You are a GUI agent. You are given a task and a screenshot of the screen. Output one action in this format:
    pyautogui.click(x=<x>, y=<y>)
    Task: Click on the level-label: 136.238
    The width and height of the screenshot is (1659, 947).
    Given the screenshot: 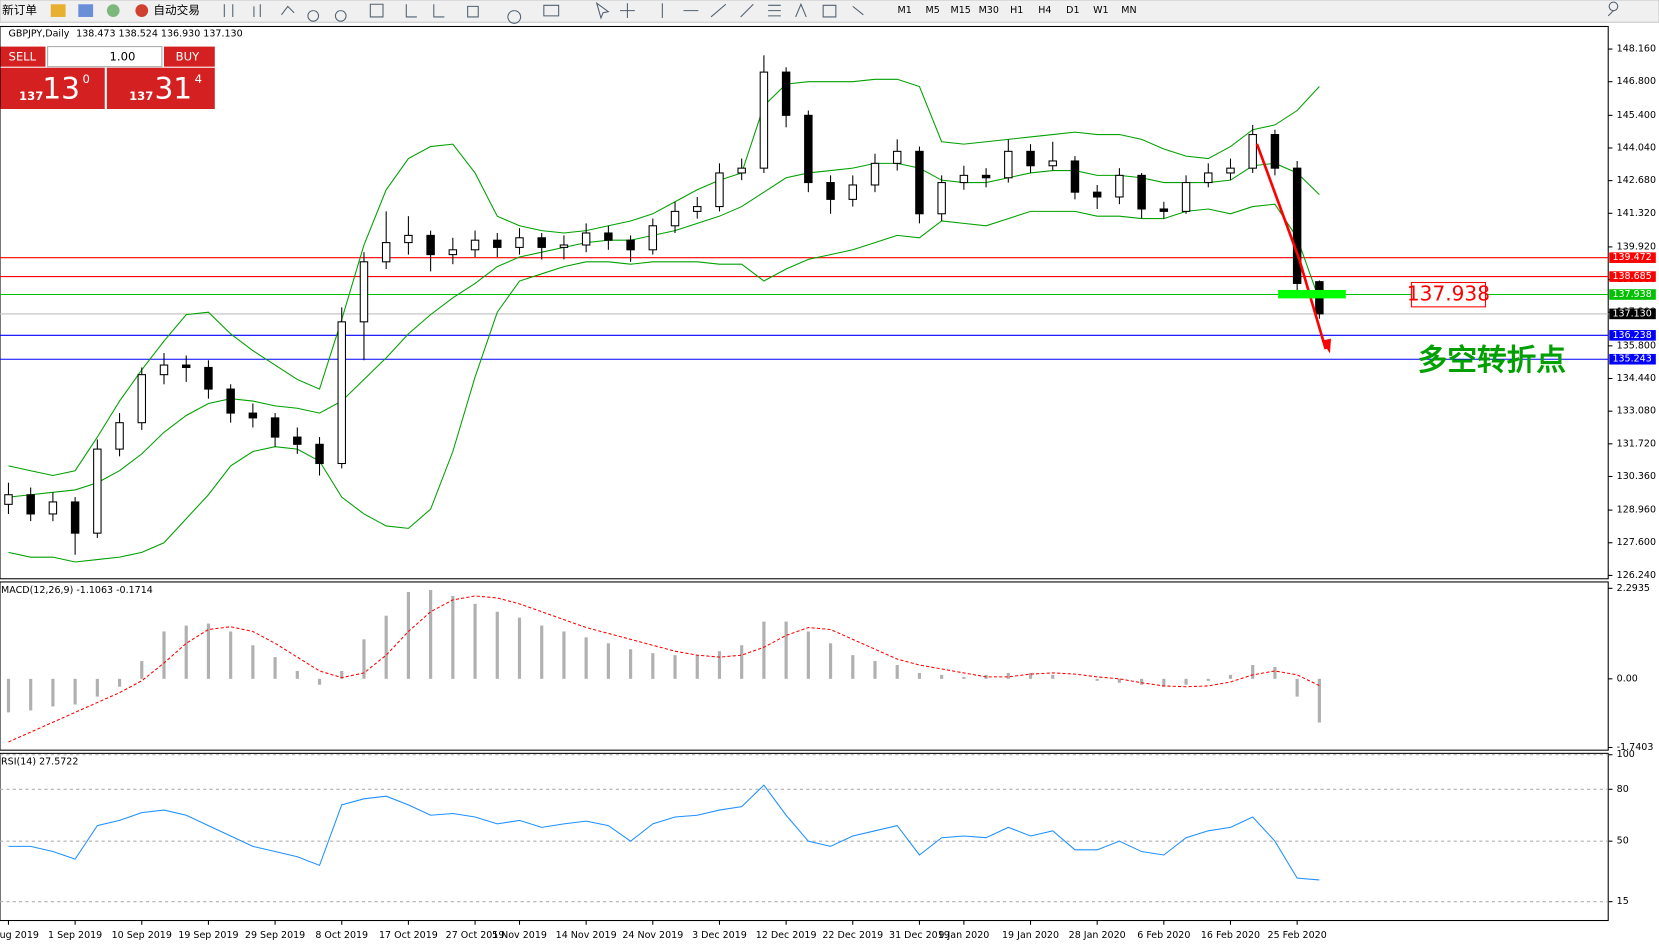 What is the action you would take?
    pyautogui.click(x=1631, y=335)
    